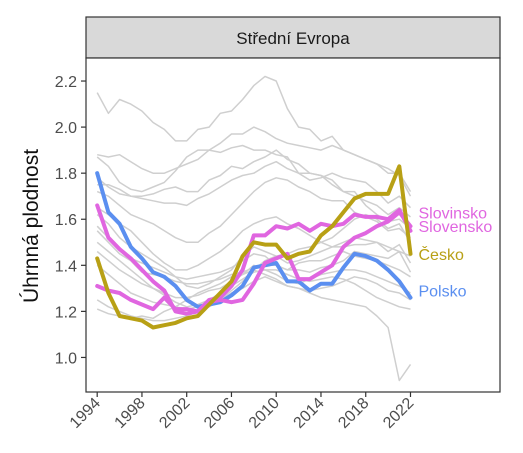  What do you see at coordinates (398, 413) in the screenshot?
I see `x-tick-label: 2022` at bounding box center [398, 413].